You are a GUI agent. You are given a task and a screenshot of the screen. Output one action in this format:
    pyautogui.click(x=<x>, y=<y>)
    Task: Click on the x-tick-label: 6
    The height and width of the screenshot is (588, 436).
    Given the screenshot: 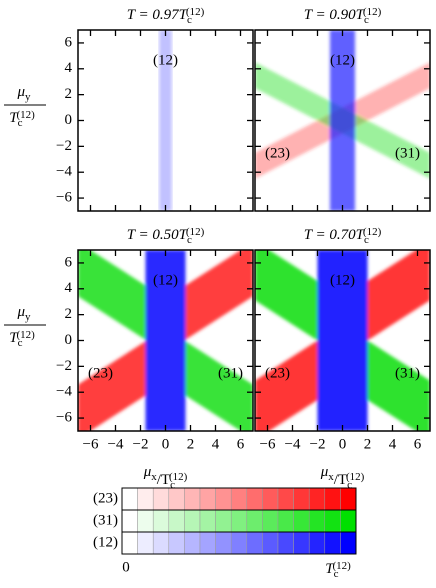 What is the action you would take?
    pyautogui.click(x=418, y=444)
    